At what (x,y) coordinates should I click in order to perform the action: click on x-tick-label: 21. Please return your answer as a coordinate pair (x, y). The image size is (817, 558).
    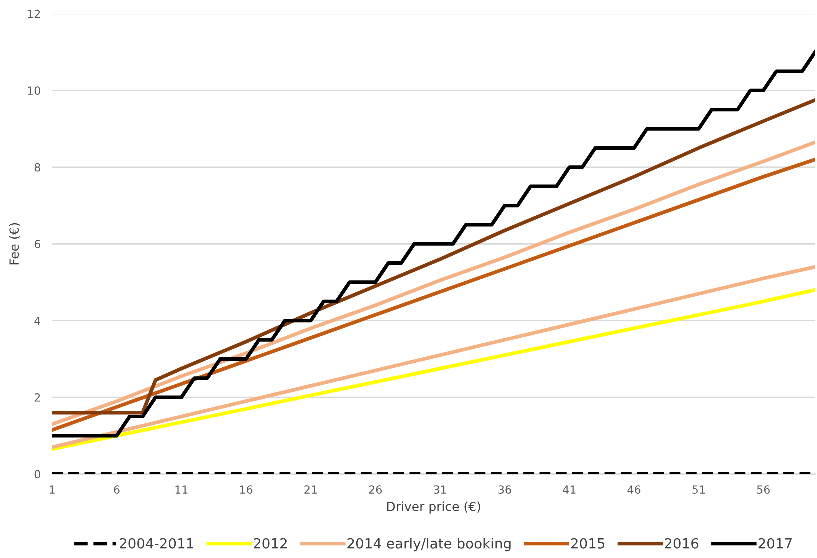
    Looking at the image, I should click on (310, 490).